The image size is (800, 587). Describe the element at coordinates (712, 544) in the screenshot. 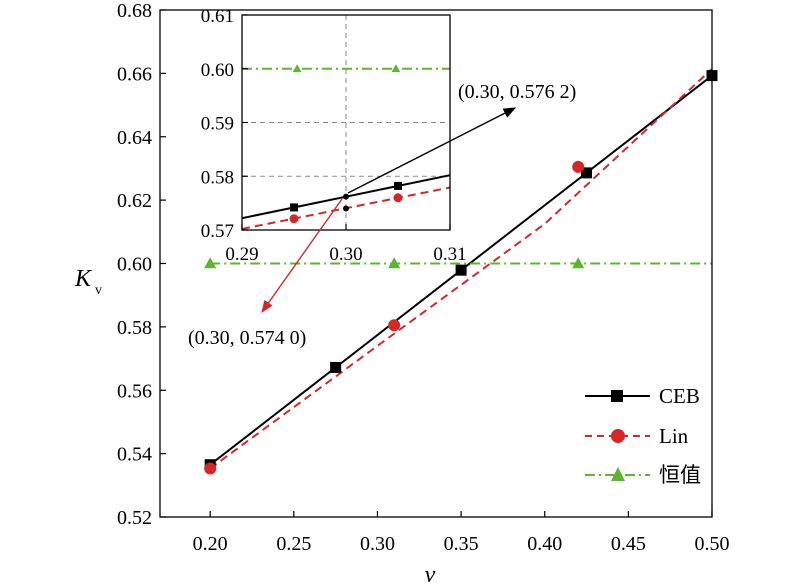

I see `main-x-tick-label: 0.50` at that location.